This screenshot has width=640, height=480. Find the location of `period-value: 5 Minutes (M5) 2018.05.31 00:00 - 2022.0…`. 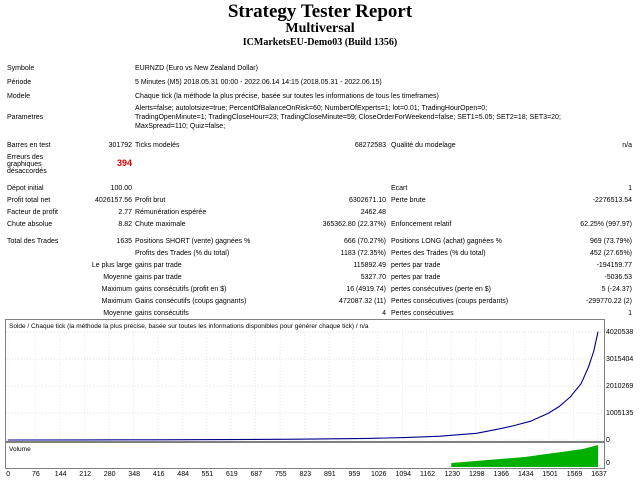

period-value: 5 Minutes (M5) 2018.05.31 00:00 - 2022.0… is located at coordinates (258, 82).